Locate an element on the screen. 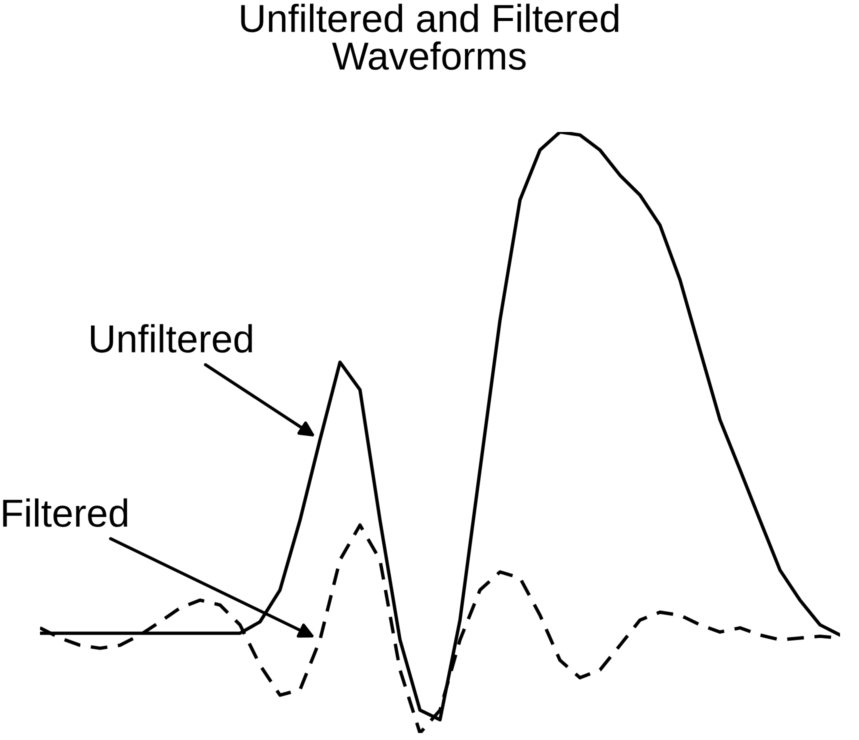 The height and width of the screenshot is (740, 859). text: Unfiltered is located at coordinates (171, 338).